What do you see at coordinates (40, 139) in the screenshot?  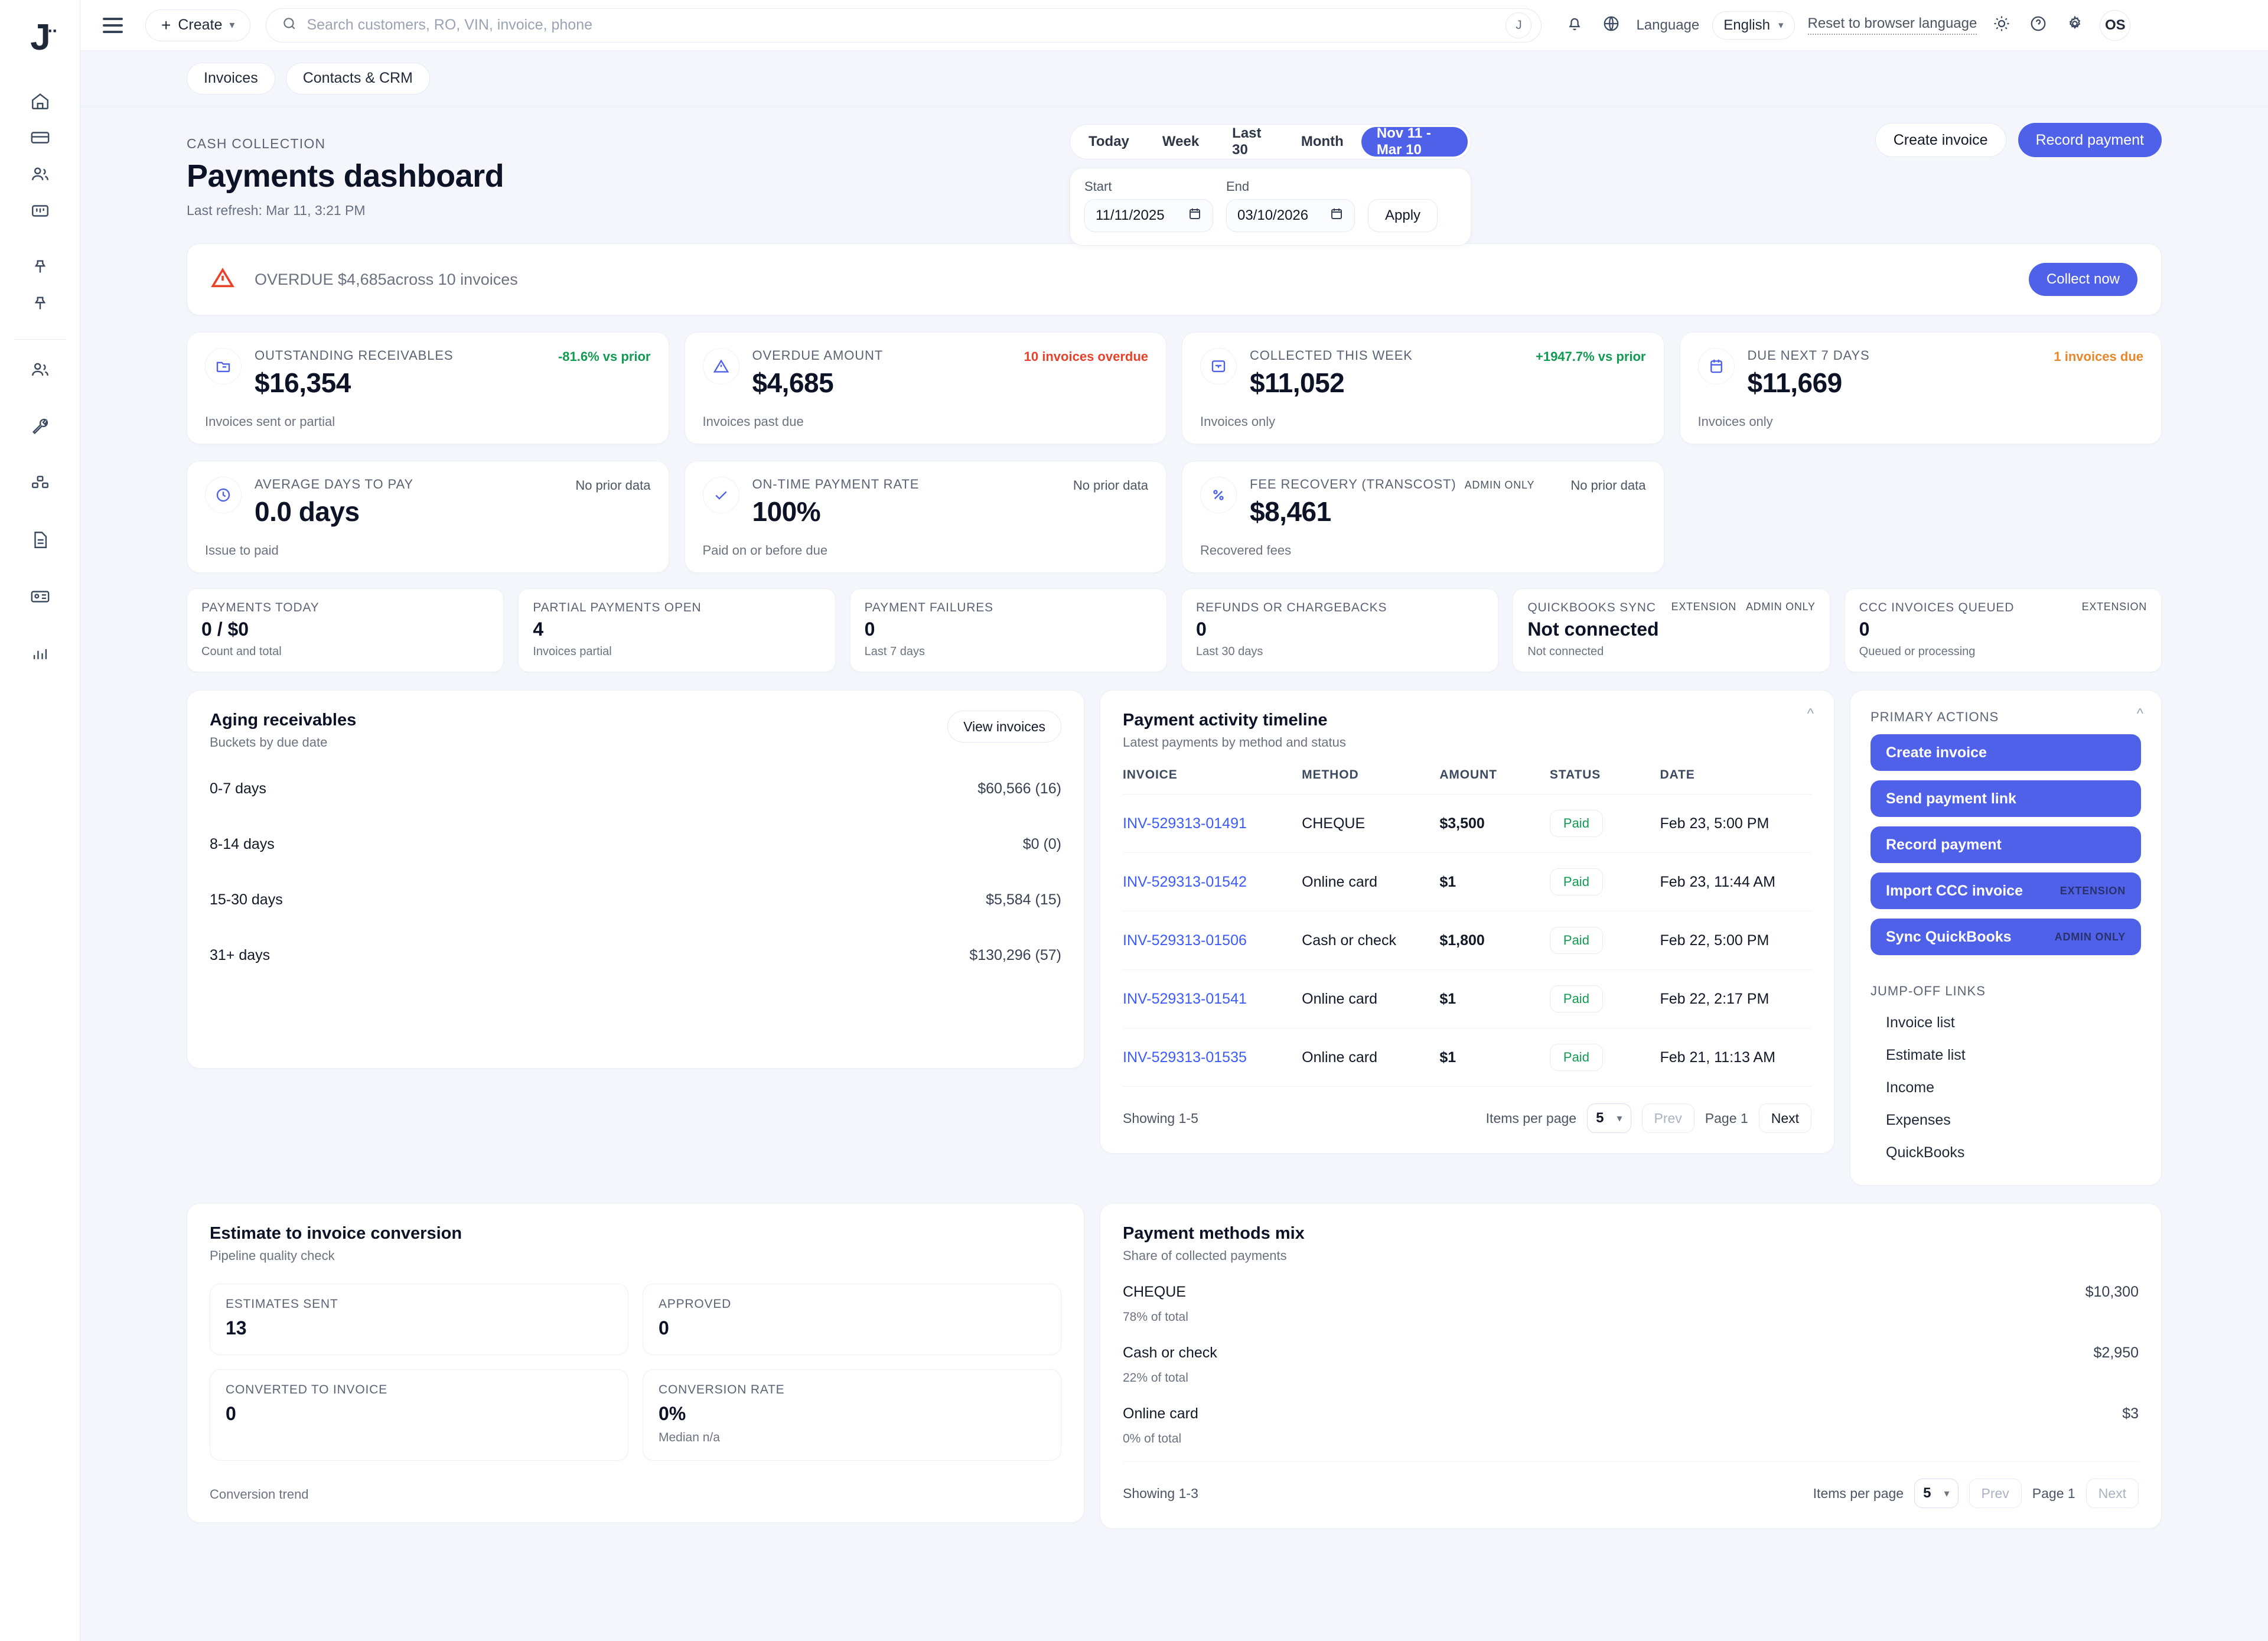 I see `rail-item-payments` at bounding box center [40, 139].